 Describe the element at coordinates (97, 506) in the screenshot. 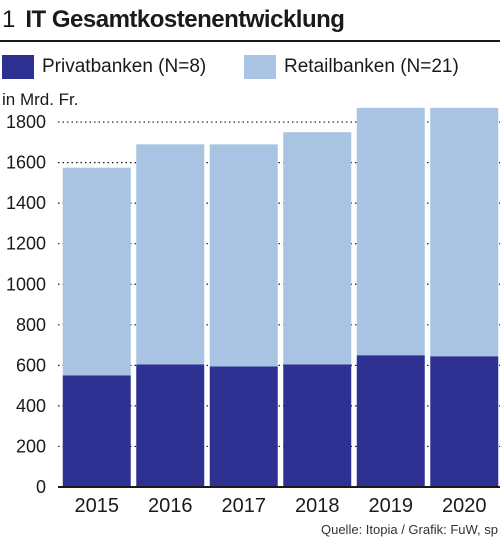

I see `x-tick-label-2015: 2015` at that location.